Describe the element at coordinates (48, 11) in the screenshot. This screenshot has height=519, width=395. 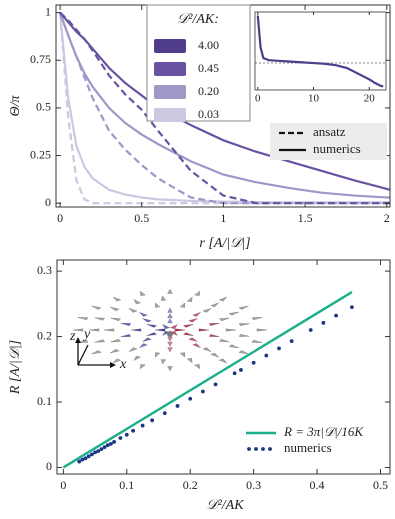
I see `y-tick-label: 1` at that location.